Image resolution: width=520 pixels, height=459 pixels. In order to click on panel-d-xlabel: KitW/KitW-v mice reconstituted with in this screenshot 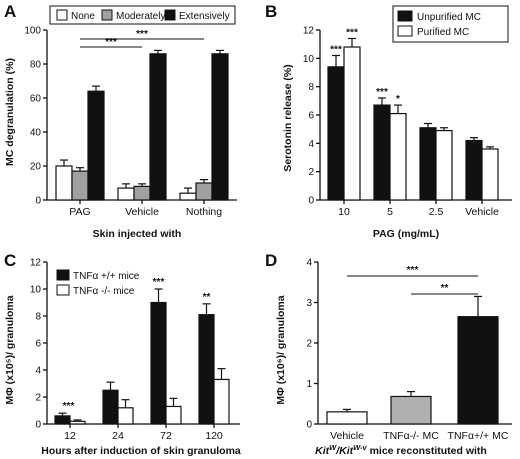, I will do `click(401, 450)`.